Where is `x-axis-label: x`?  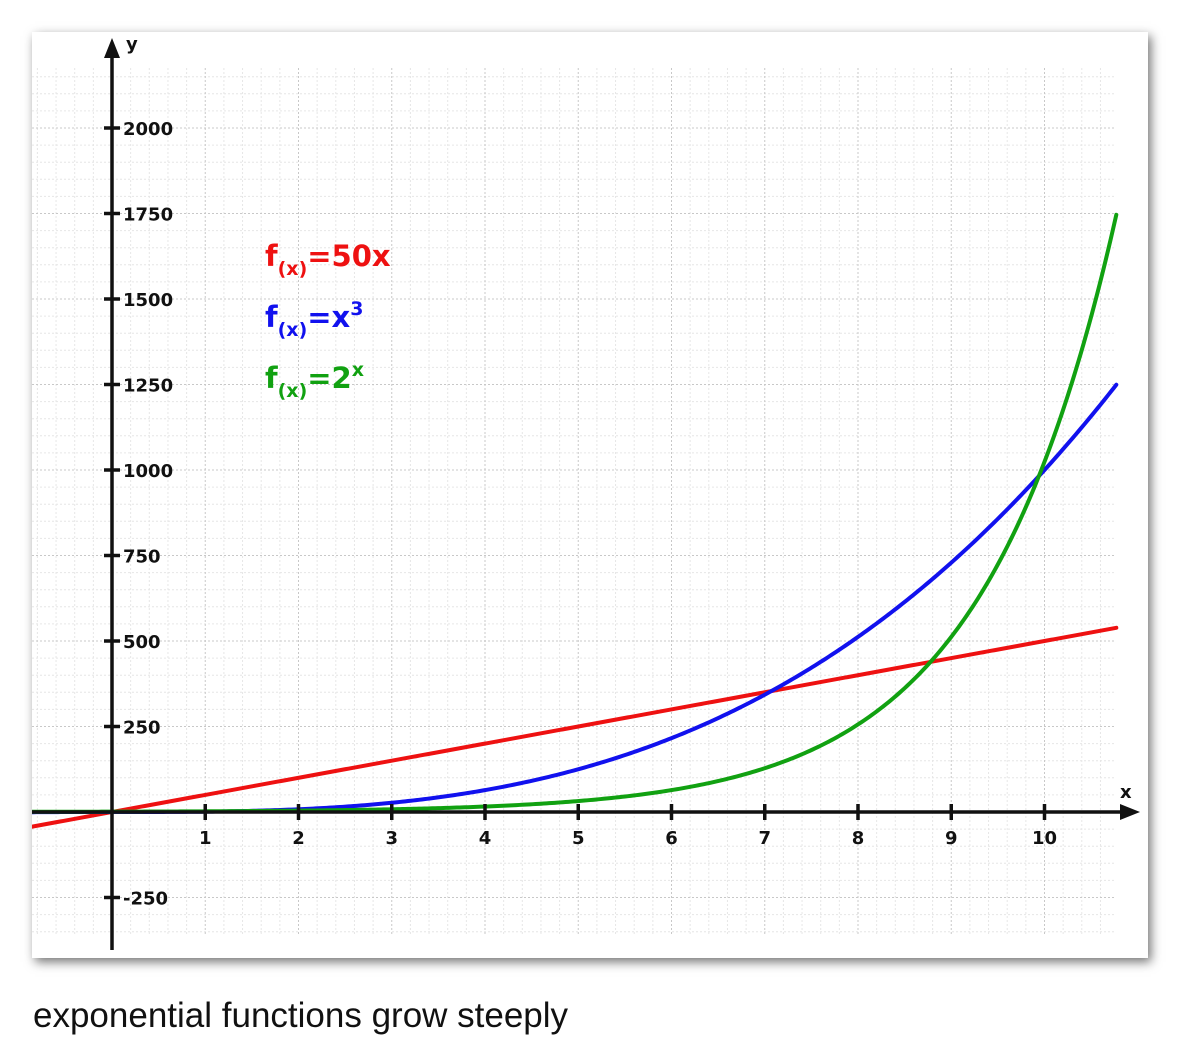 x-axis-label: x is located at coordinates (1126, 792).